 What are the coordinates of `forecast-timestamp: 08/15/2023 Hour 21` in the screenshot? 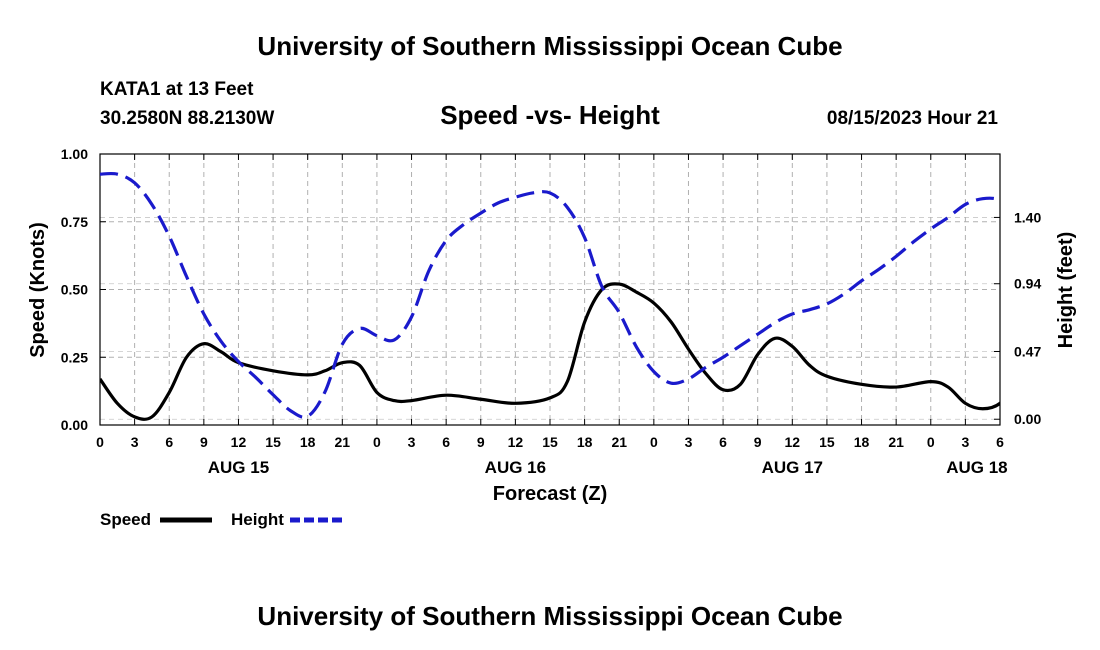 It's located at (913, 118).